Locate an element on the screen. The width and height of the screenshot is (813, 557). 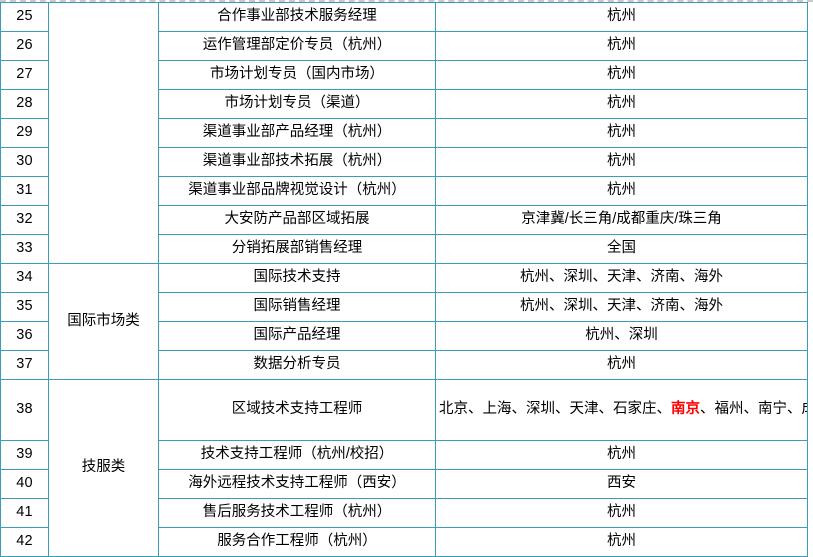
cell-index: 39 is located at coordinates (24, 455).